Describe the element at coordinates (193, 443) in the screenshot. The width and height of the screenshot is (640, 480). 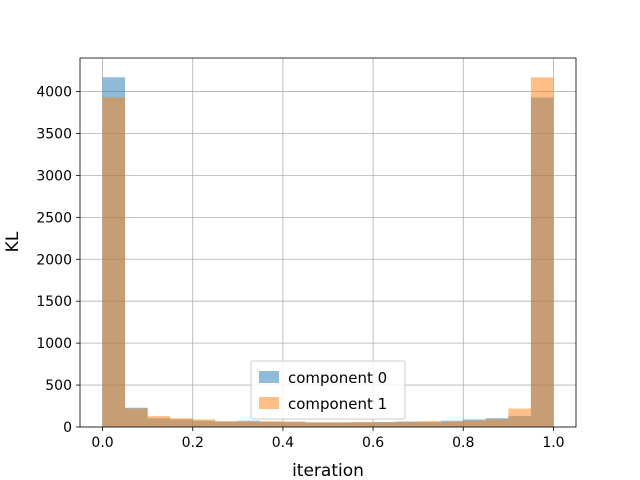
I see `x-tick-label: 0.2` at that location.